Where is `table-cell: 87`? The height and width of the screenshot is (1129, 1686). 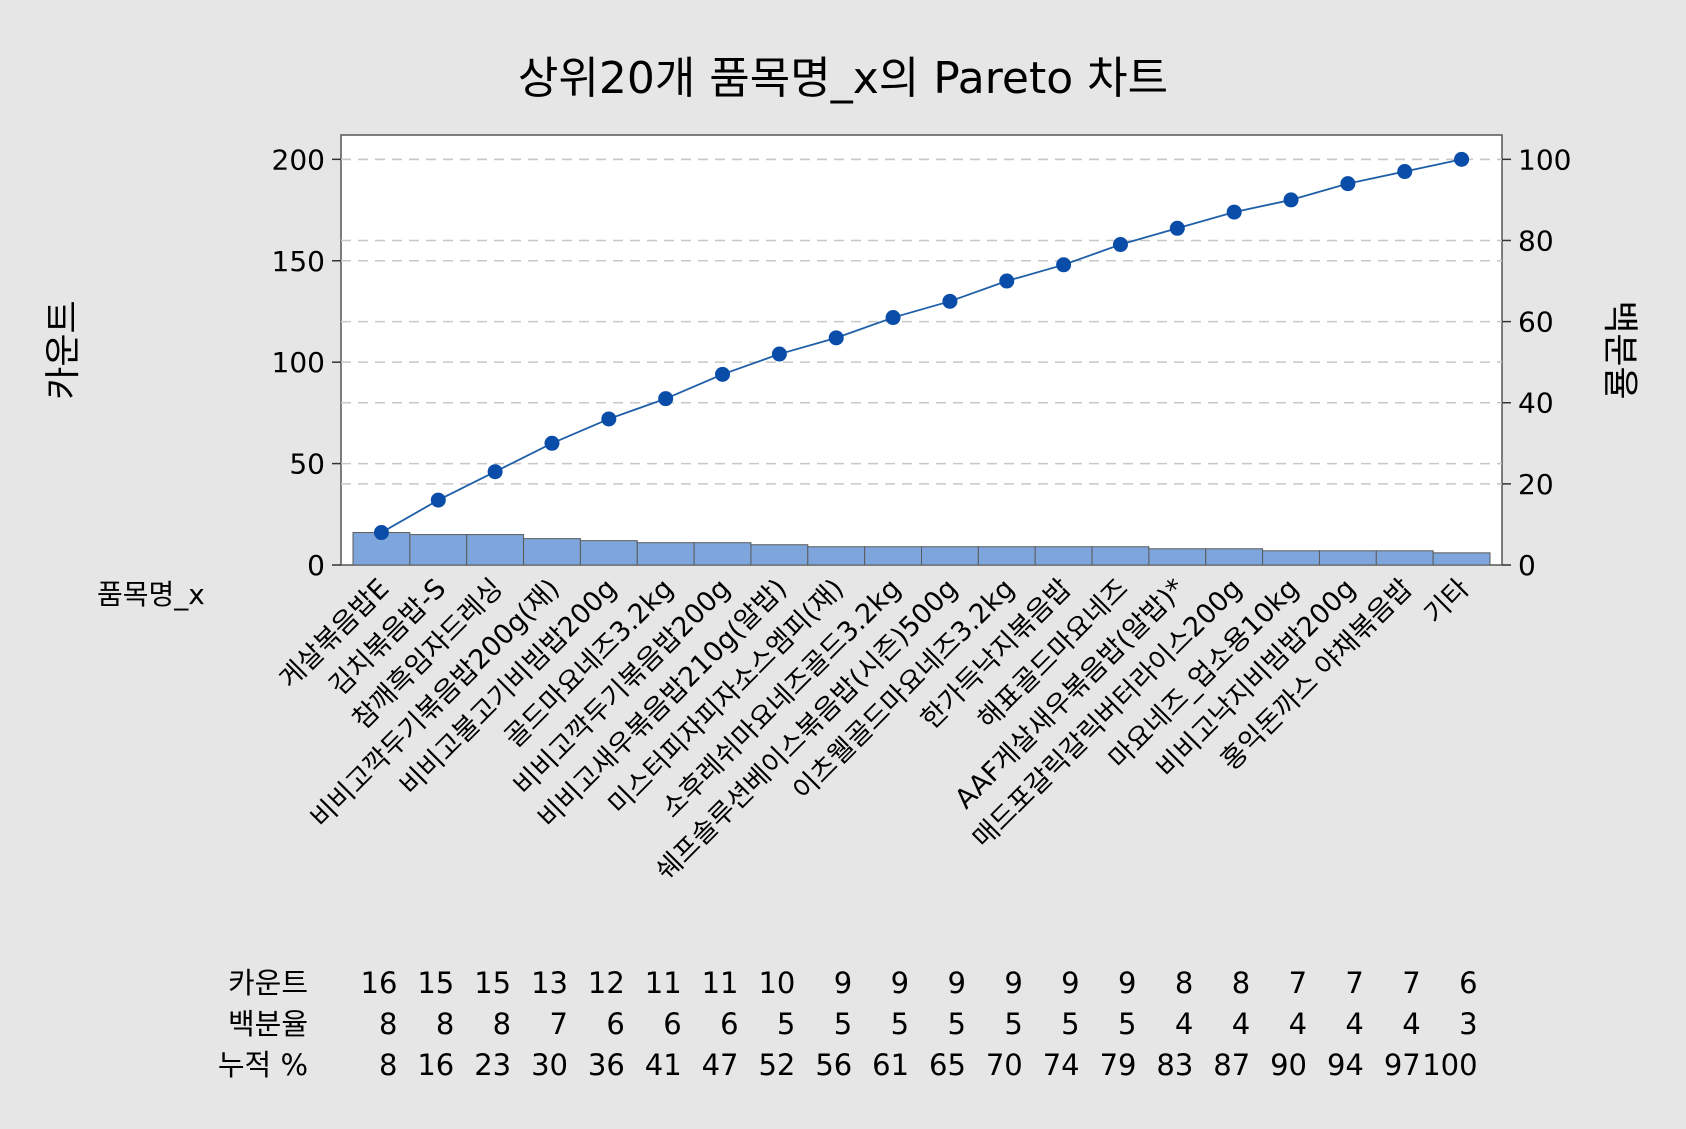 table-cell: 87 is located at coordinates (1231, 1065).